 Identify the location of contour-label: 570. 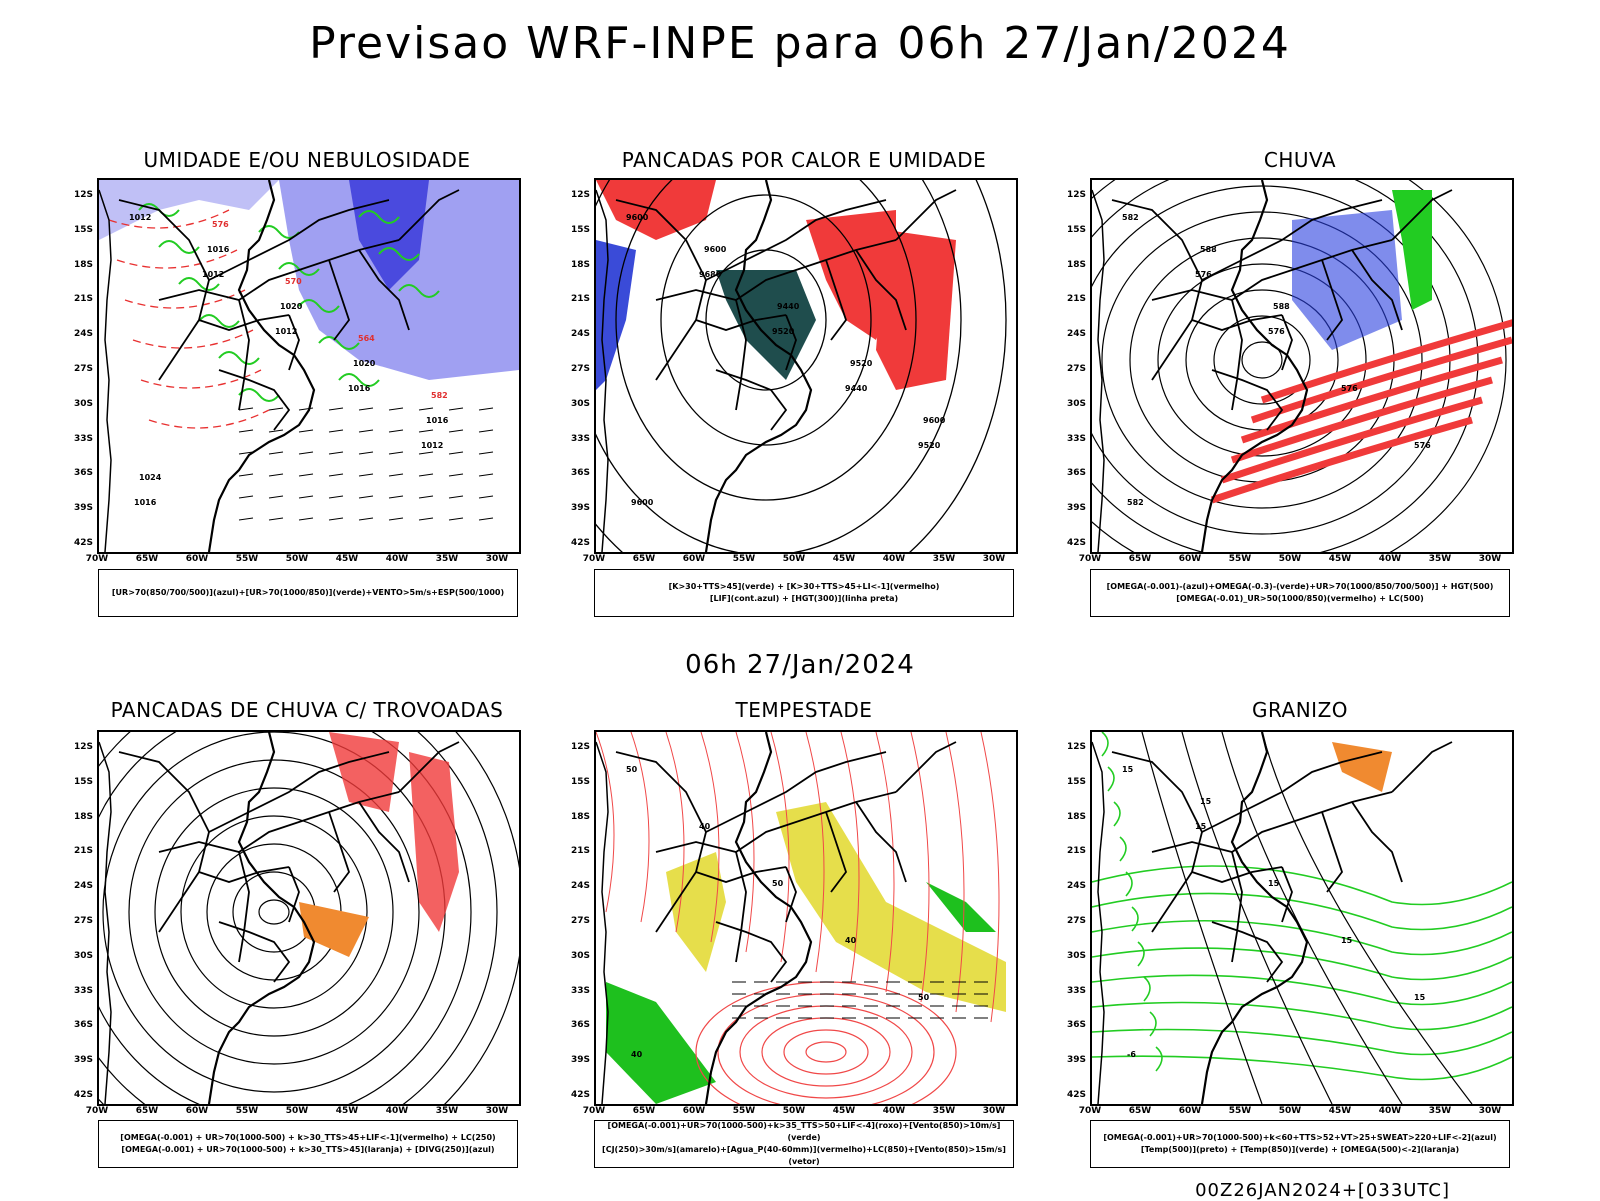
(293, 281).